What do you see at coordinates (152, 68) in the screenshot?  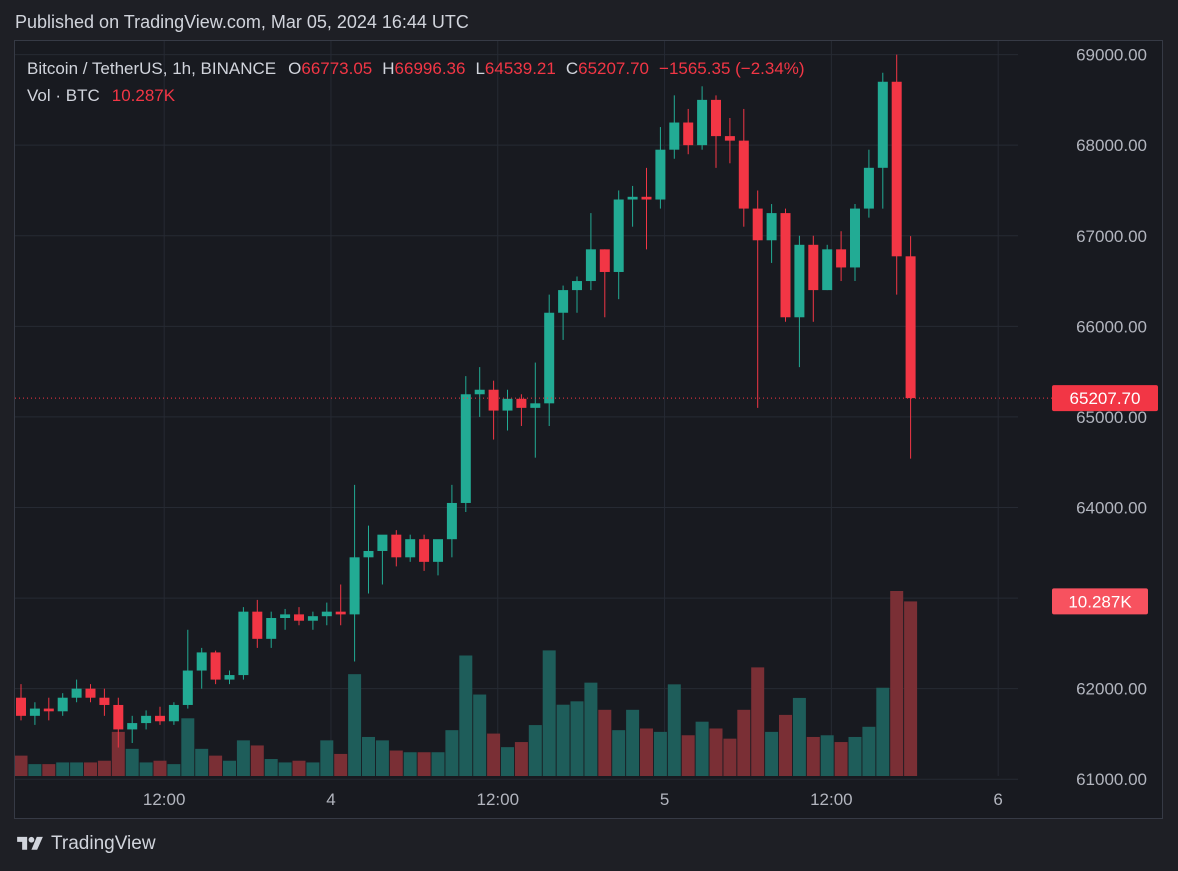 I see `symbol-label: Bitcoin / TetherUS, 1h, BINANCE` at bounding box center [152, 68].